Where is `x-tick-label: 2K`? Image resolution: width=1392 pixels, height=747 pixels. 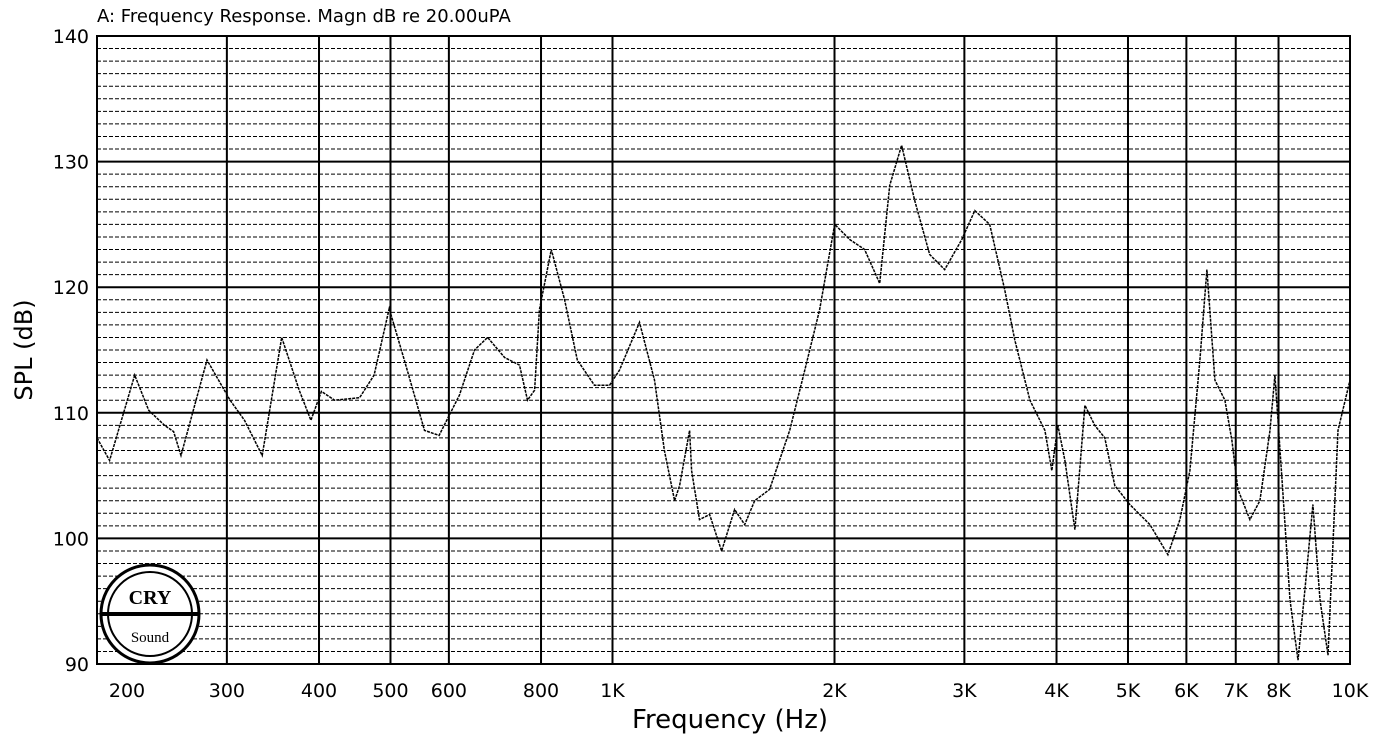 x-tick-label: 2K is located at coordinates (834, 691).